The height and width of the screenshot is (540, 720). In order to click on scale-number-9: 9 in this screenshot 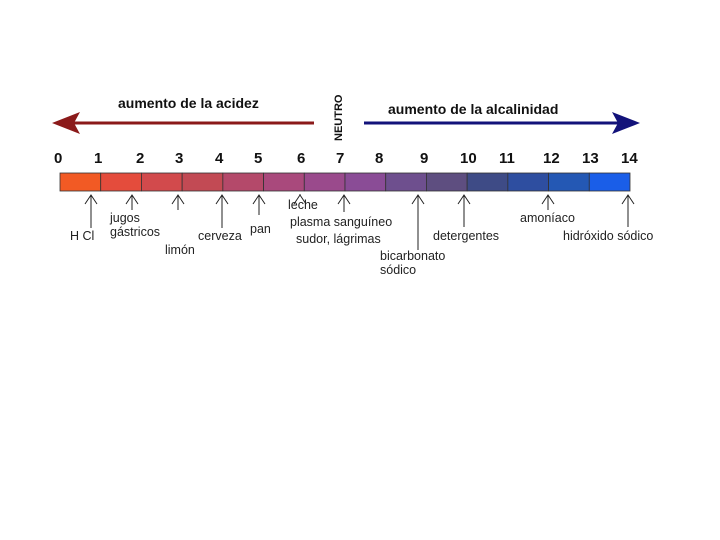, I will do `click(424, 158)`.